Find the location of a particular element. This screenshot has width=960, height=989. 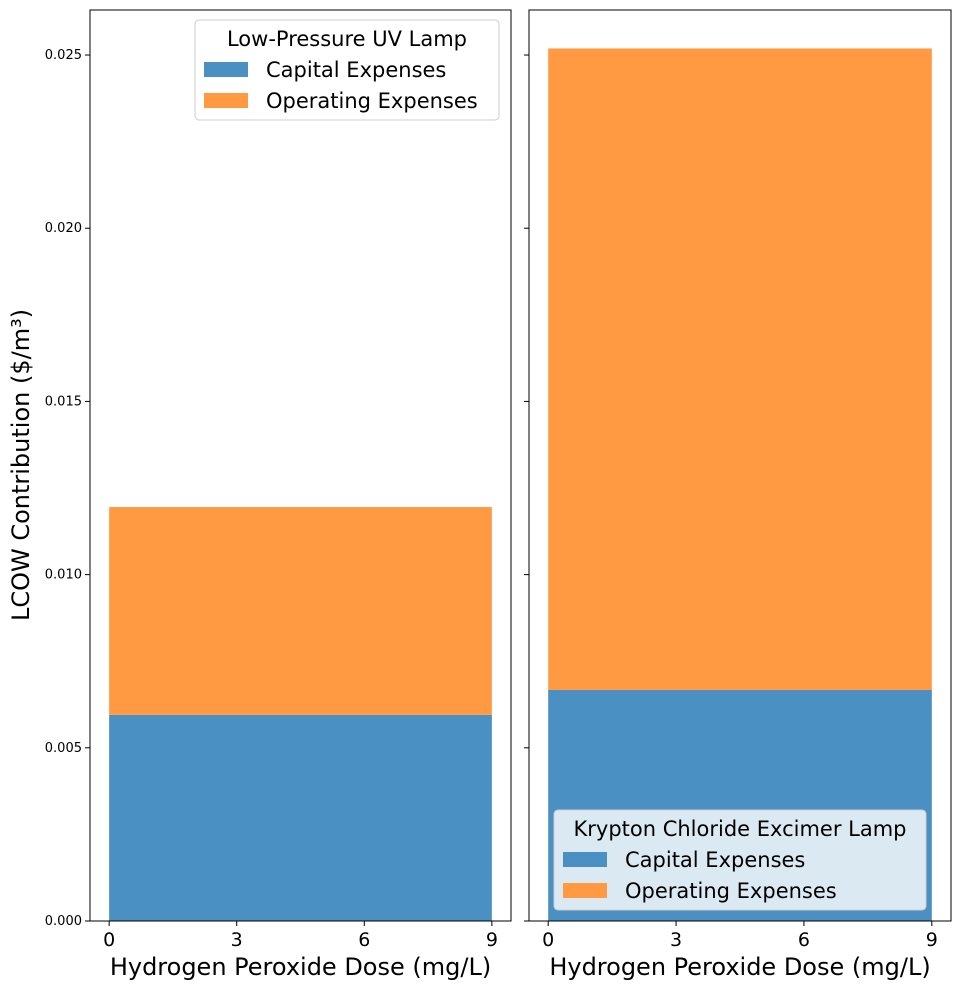

legend-title: Krypton Chloride Excimer Lamp is located at coordinates (739, 829).